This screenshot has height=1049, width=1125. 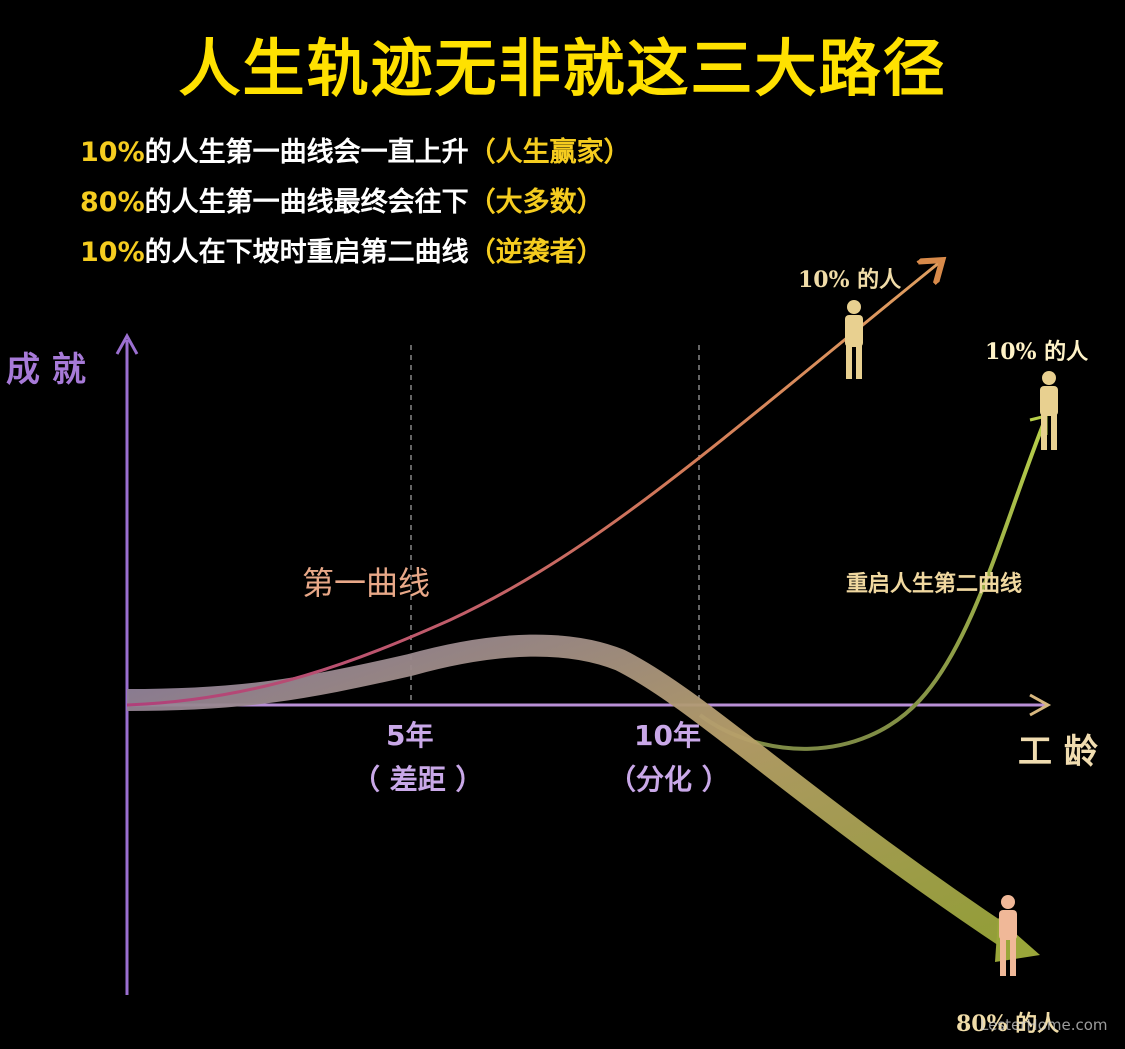 What do you see at coordinates (112, 202) in the screenshot?
I see `statement-percent: 80%` at bounding box center [112, 202].